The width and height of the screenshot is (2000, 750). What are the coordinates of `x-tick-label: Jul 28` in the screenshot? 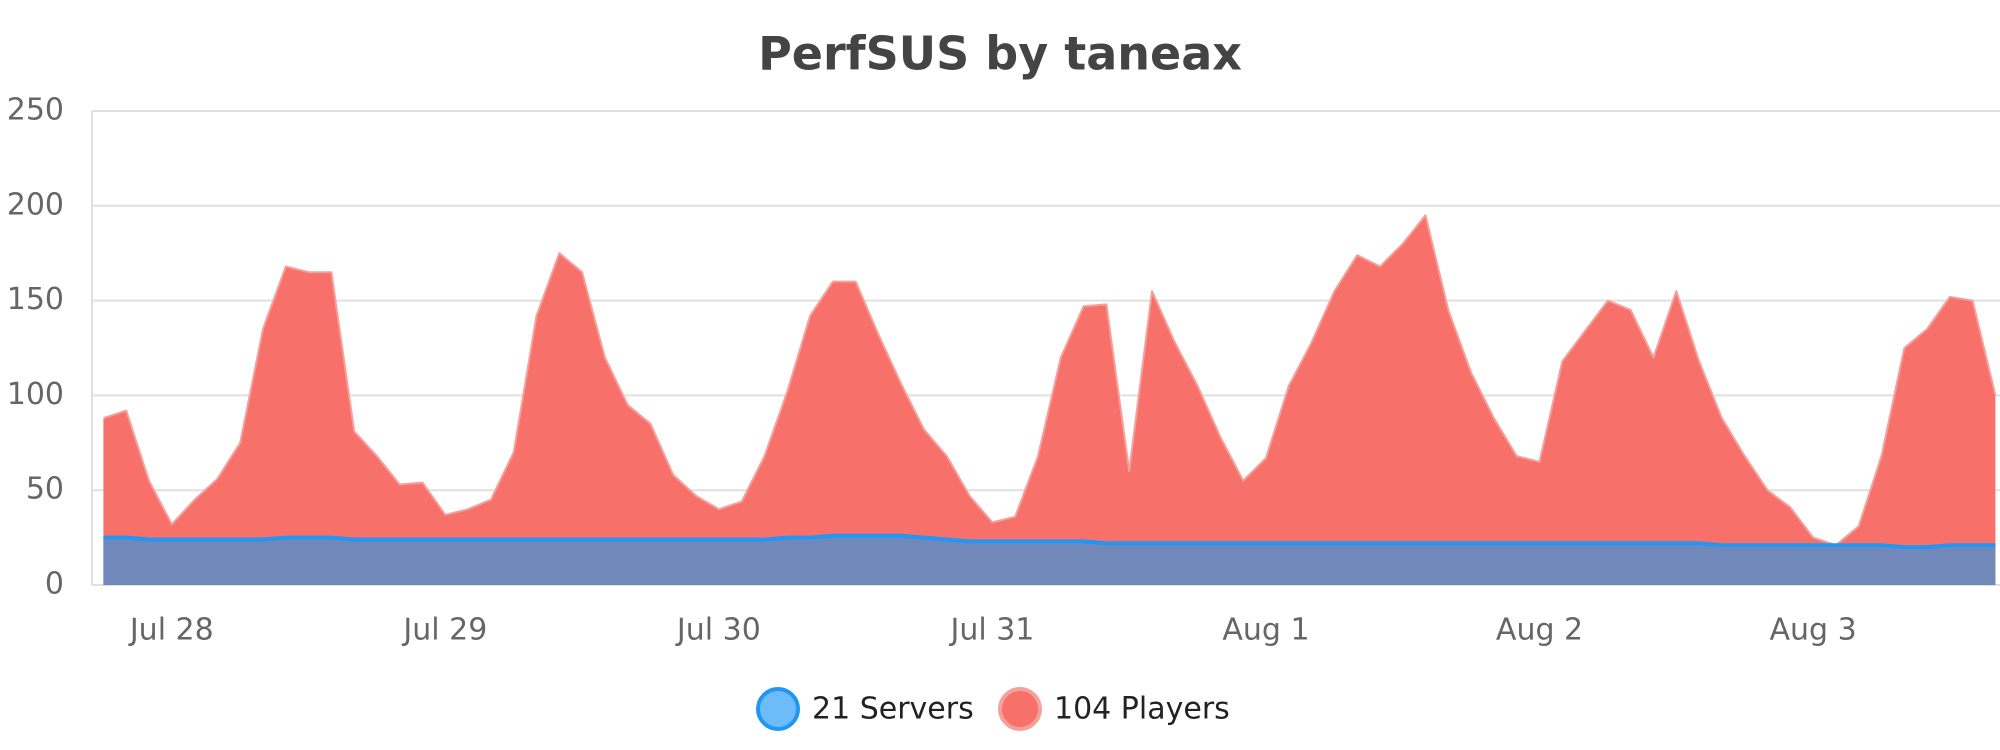 It's located at (171, 630).